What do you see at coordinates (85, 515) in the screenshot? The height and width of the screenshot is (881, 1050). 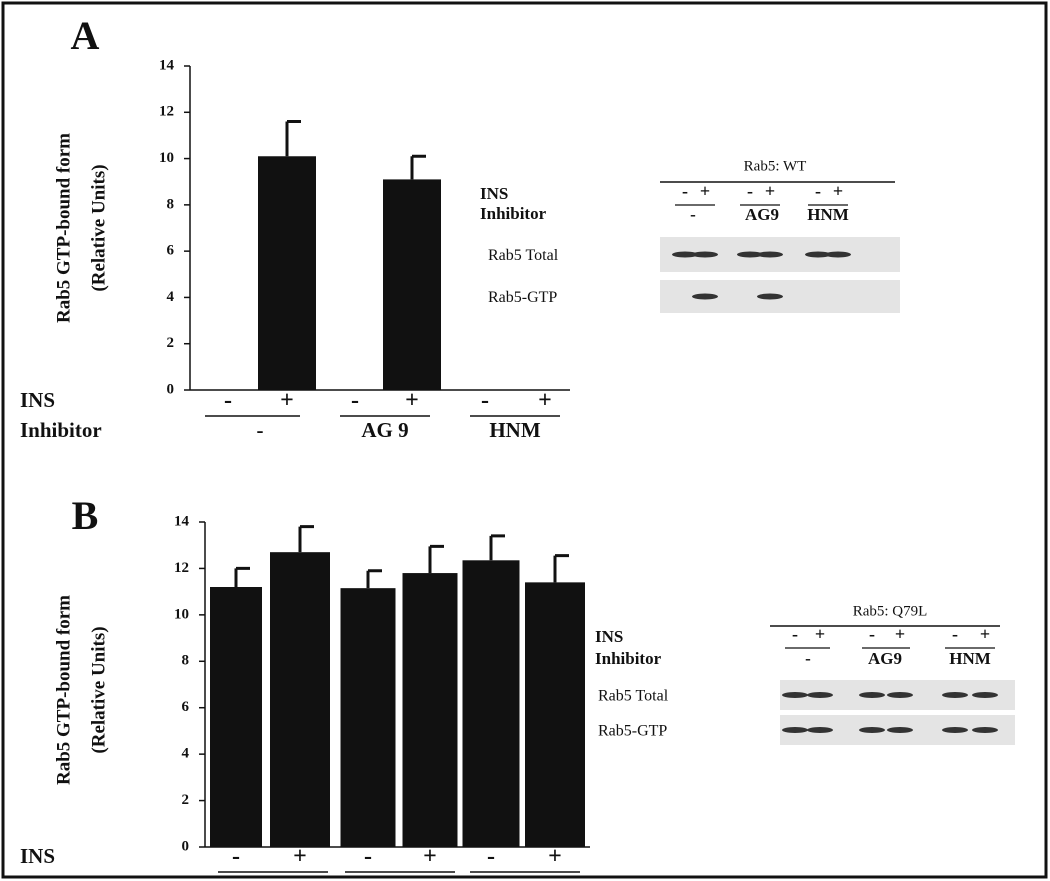 I see `panel-letter: B` at bounding box center [85, 515].